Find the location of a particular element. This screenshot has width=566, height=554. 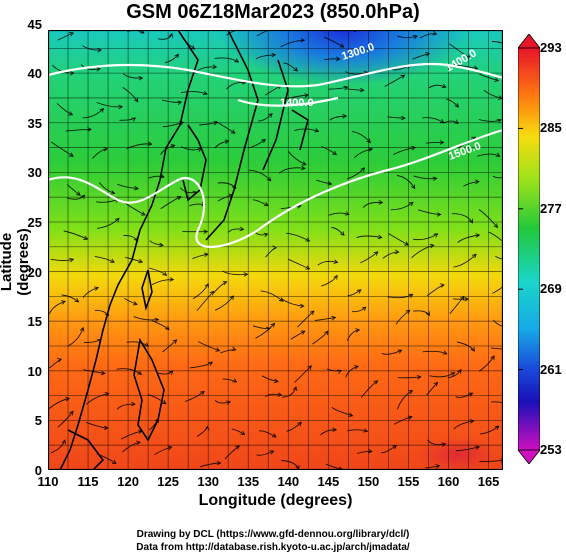

y-tick-label: 45 is located at coordinates (34, 24).